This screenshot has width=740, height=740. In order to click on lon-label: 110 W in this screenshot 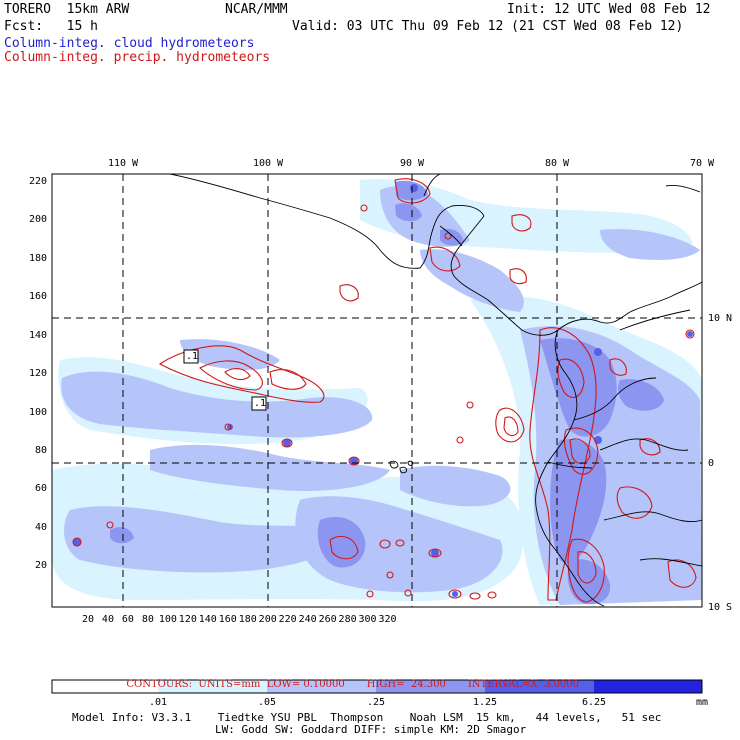, I will do `click(123, 163)`.